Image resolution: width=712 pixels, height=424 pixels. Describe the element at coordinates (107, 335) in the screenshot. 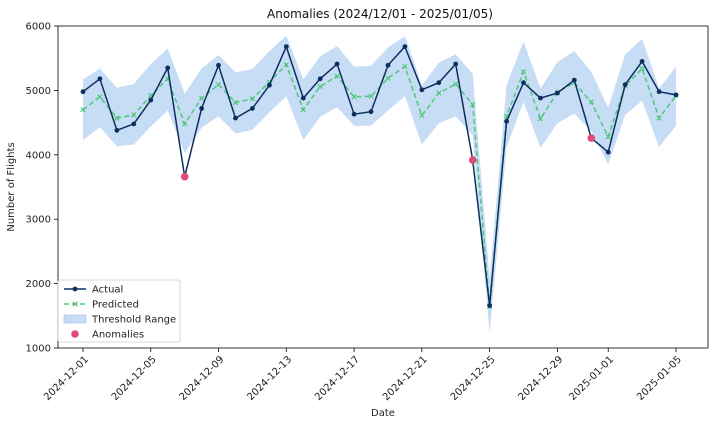

I see `legend-item-anomalies: Anomalies` at that location.